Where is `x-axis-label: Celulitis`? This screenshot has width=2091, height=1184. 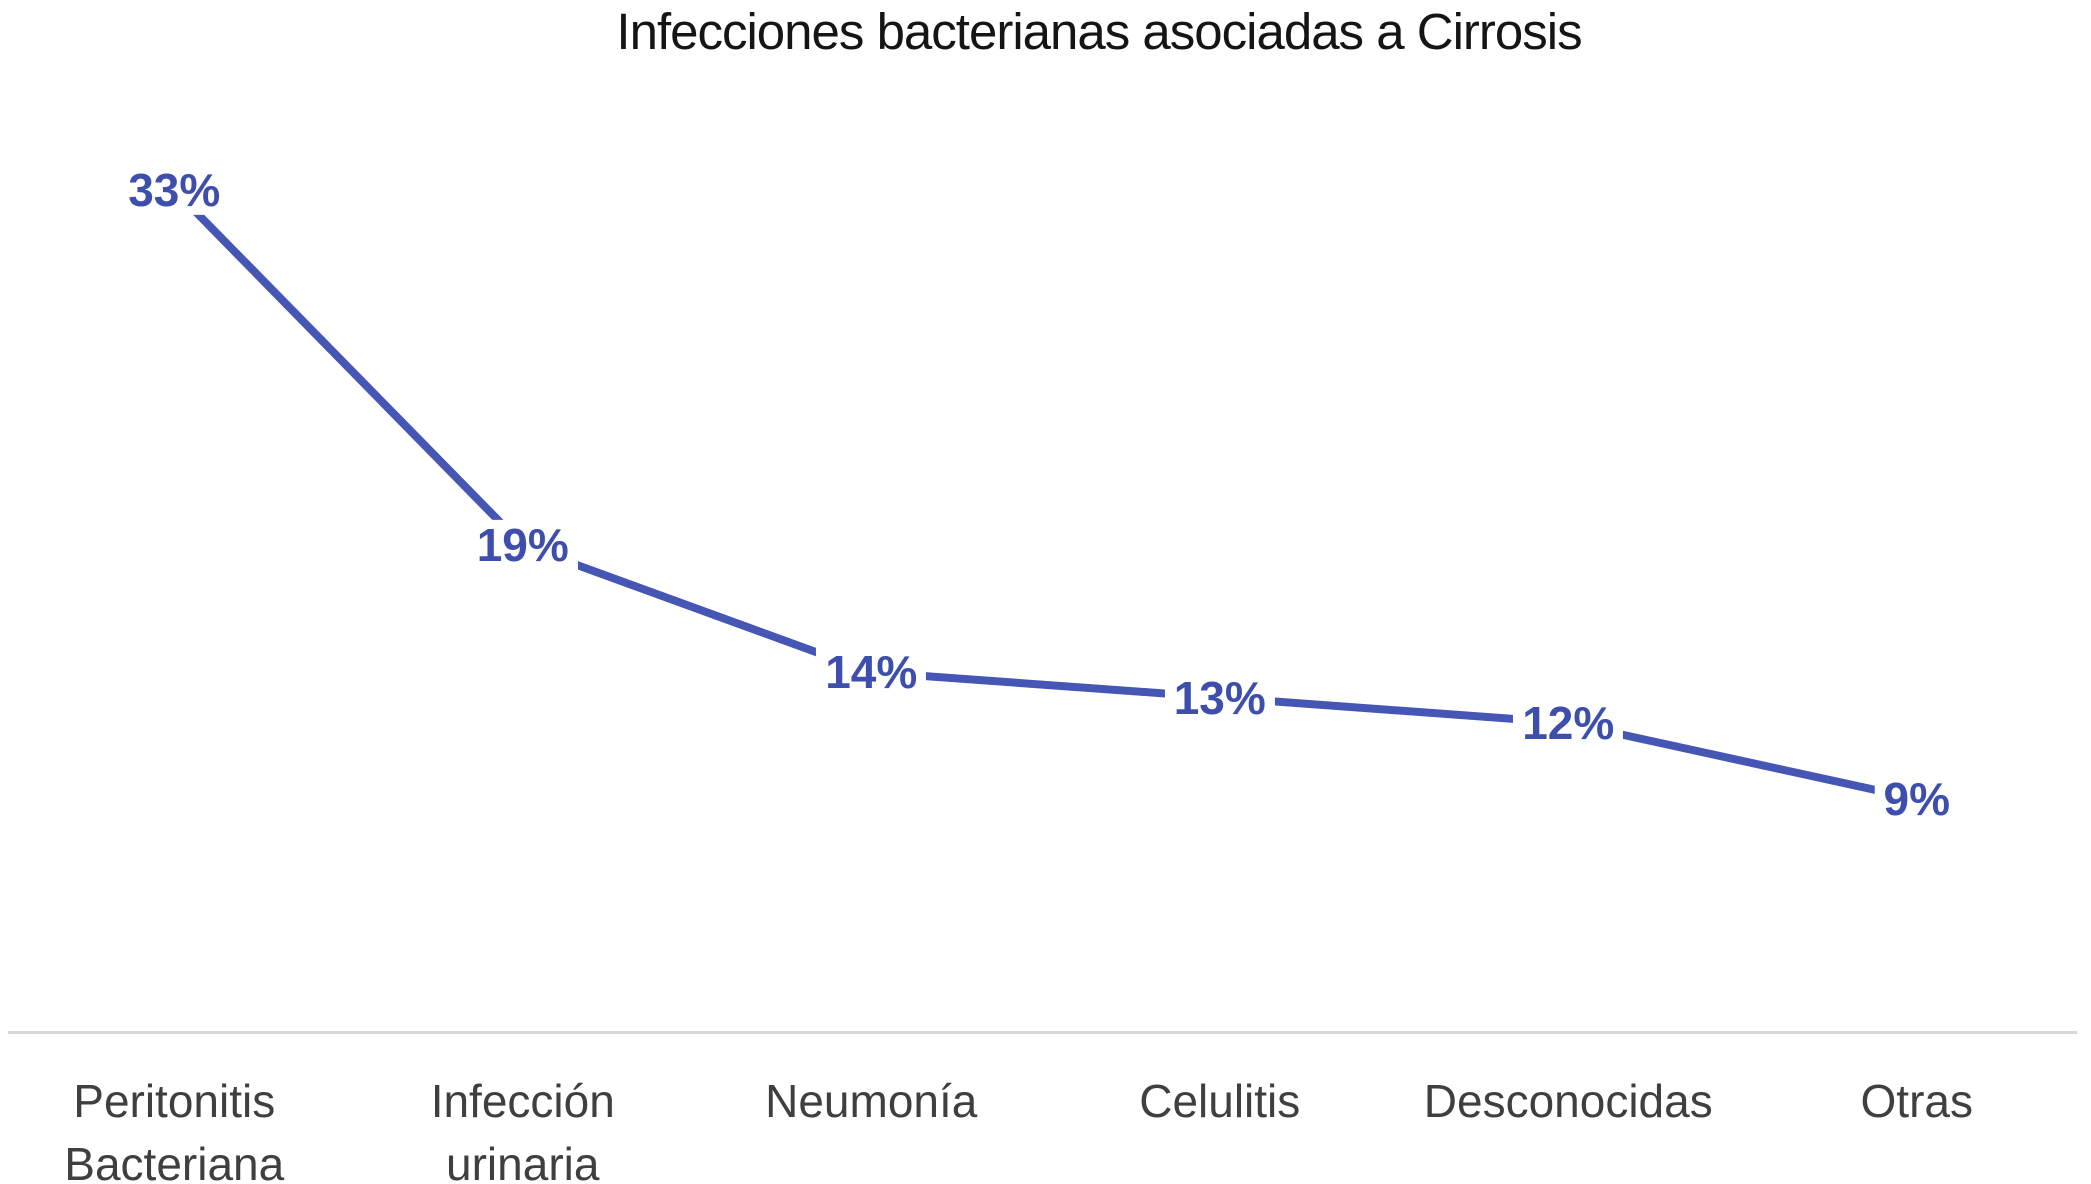 x-axis-label: Celulitis is located at coordinates (1220, 1101).